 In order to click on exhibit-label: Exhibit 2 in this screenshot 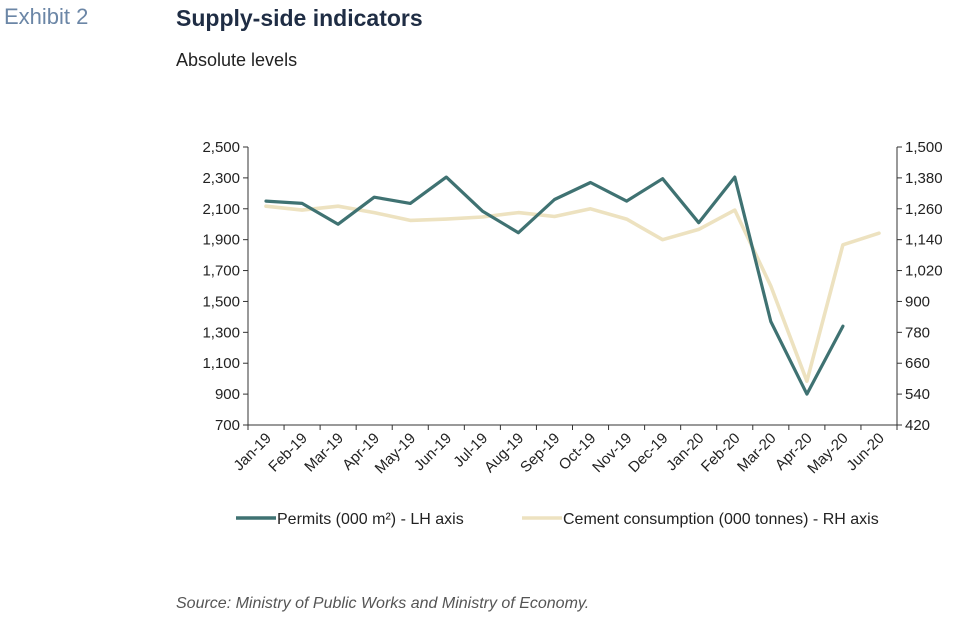, I will do `click(46, 16)`.